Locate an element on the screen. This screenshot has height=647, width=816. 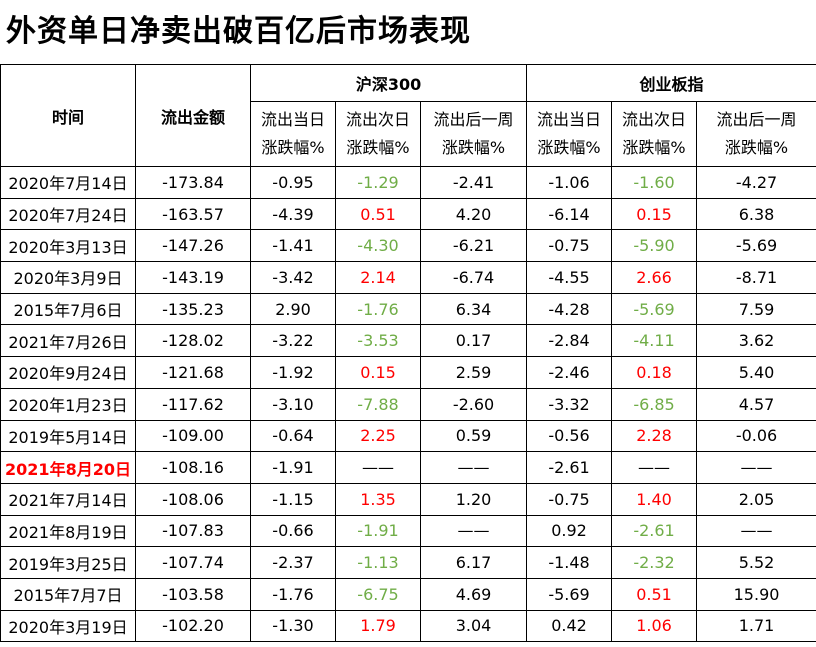
sub-header-week: 流出后一周 涨跌幅% is located at coordinates (473, 134).